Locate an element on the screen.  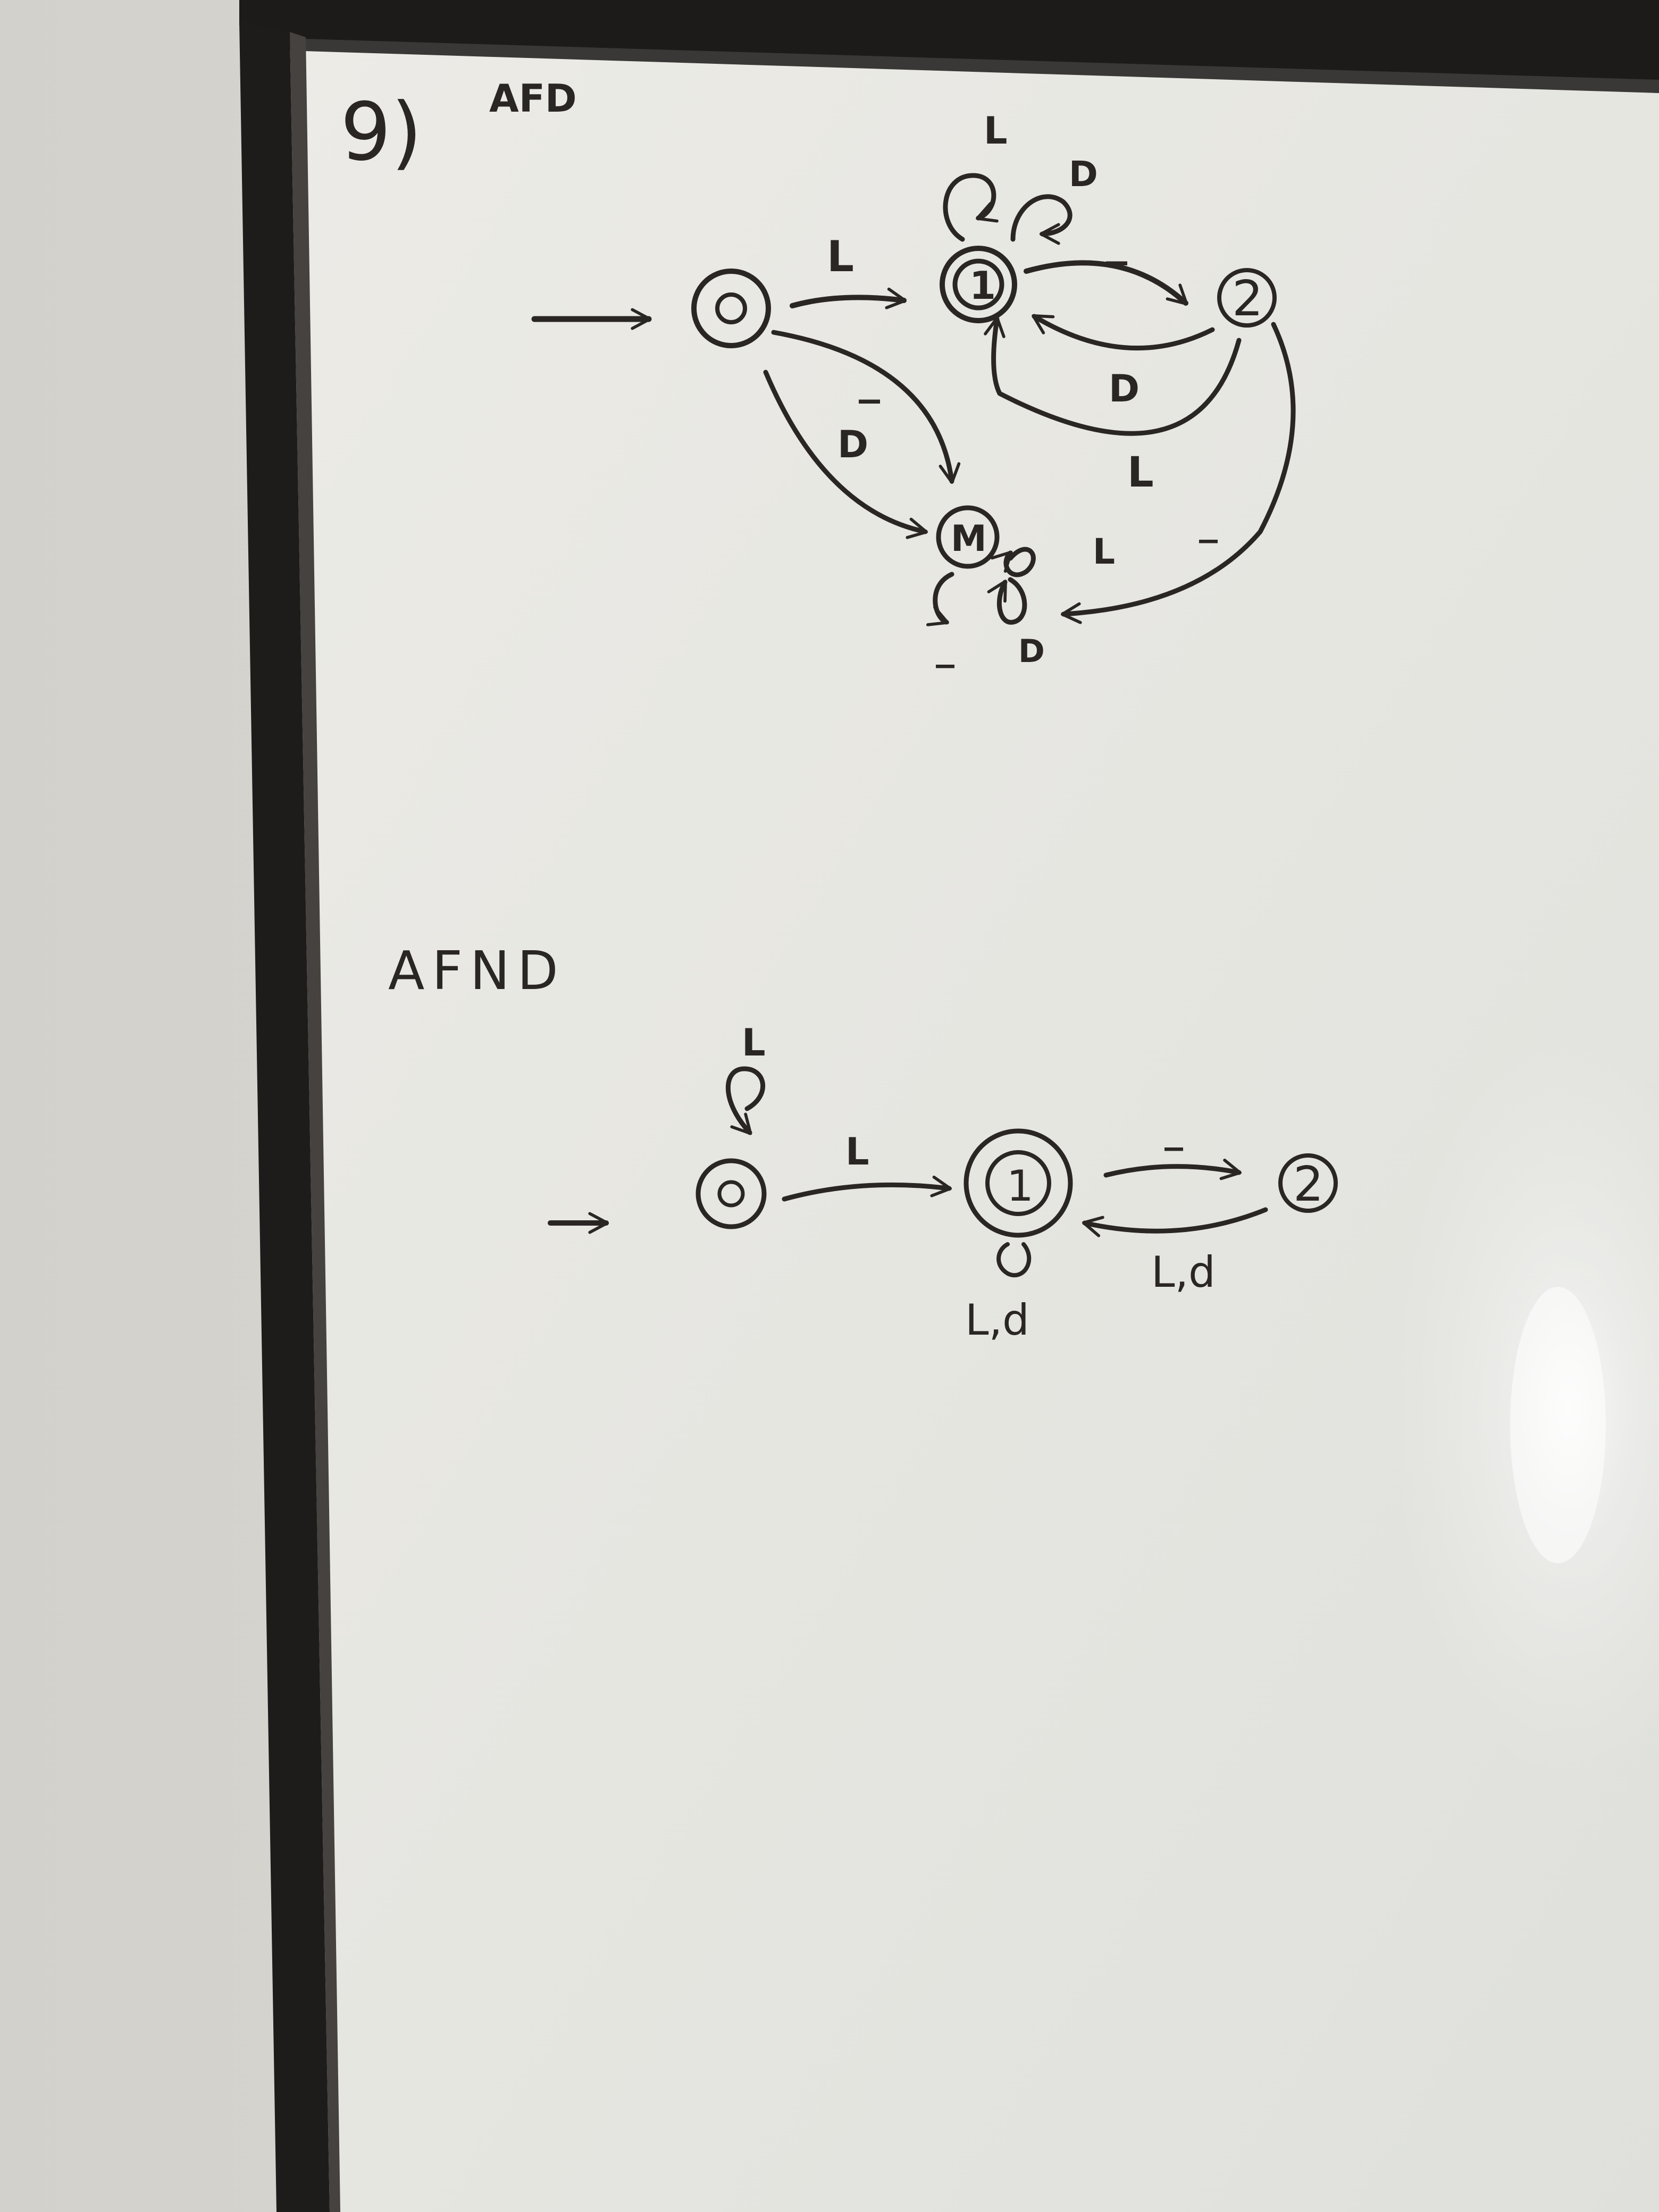
afnd-loop-0-l is located at coordinates (745, 1100).